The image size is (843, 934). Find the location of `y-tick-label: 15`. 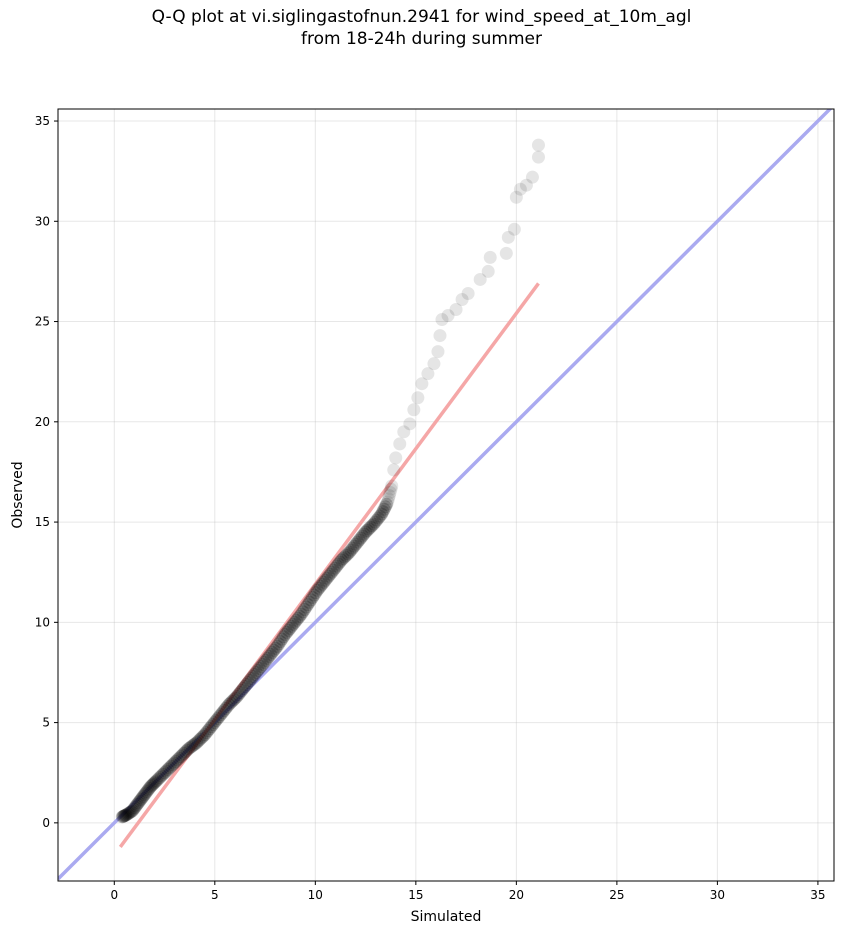

y-tick-label: 15 is located at coordinates (42, 522).